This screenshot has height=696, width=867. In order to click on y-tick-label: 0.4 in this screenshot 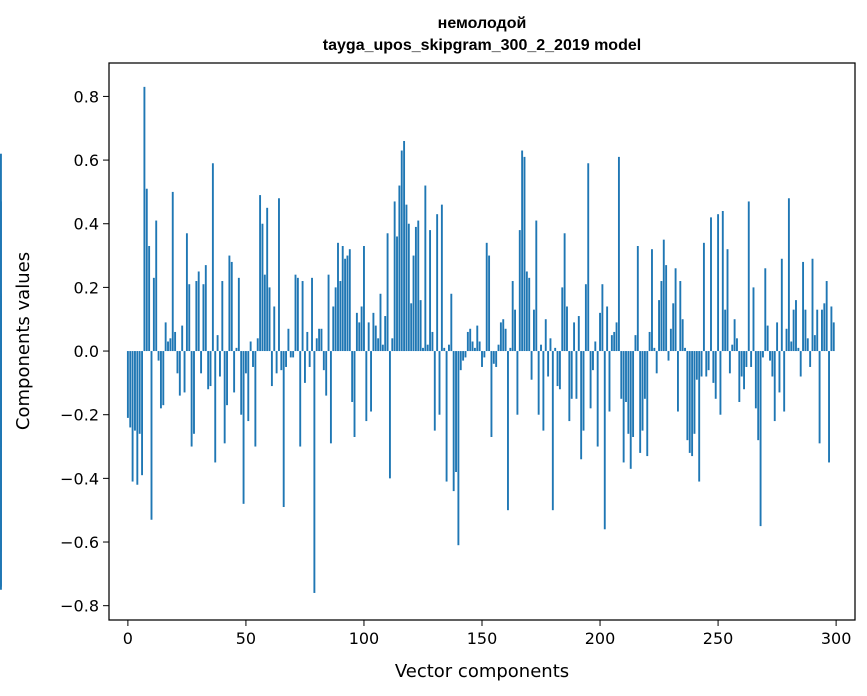, I will do `click(86, 224)`.